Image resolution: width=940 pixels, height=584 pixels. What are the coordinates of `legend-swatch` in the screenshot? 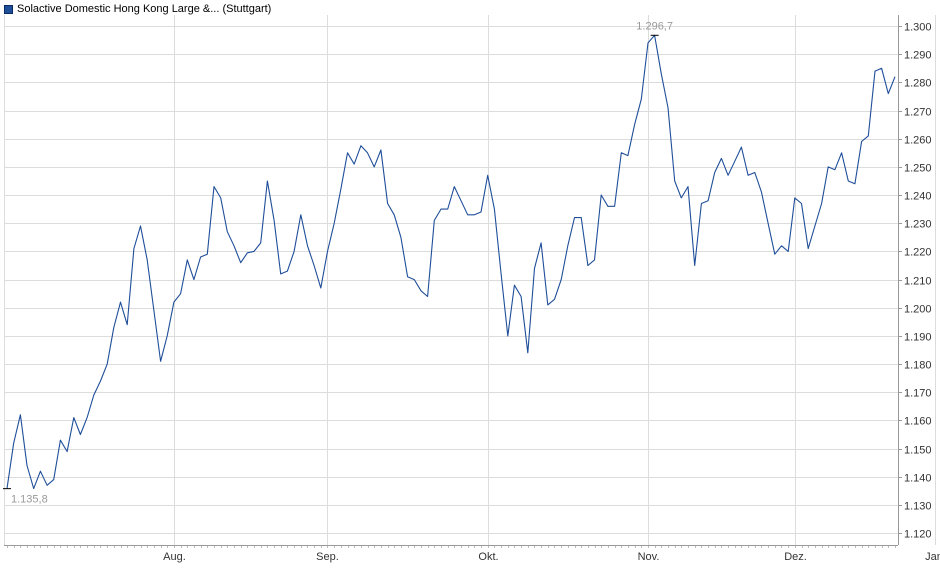 It's located at (8, 9).